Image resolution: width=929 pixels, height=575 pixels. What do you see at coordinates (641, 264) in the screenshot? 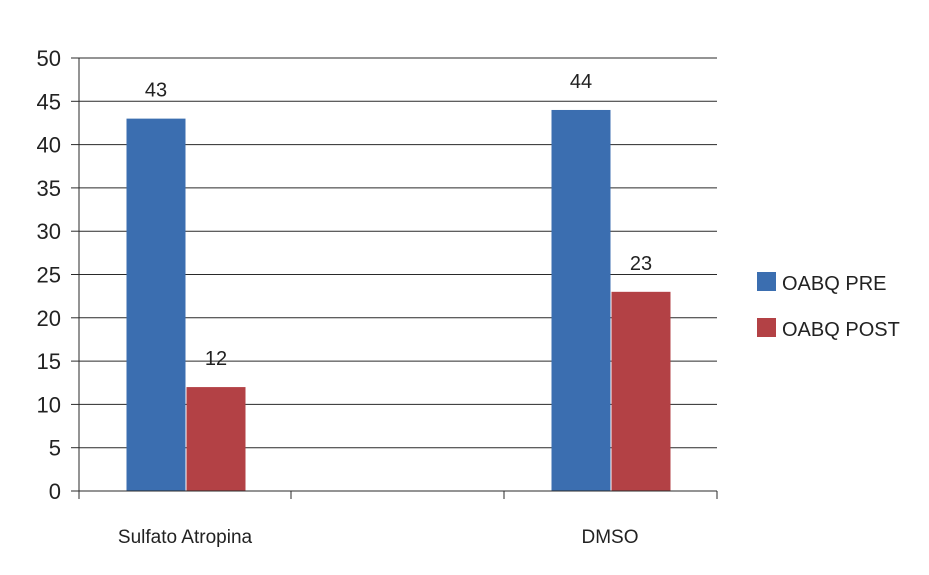
I see `data-label: 23` at bounding box center [641, 264].